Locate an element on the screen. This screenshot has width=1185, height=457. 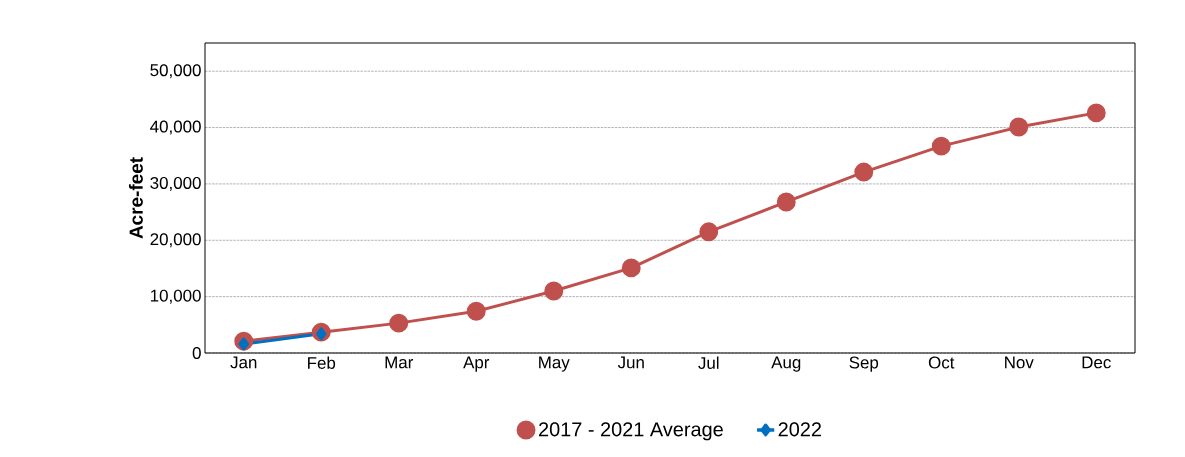
x-tick-label: Mar is located at coordinates (399, 362).